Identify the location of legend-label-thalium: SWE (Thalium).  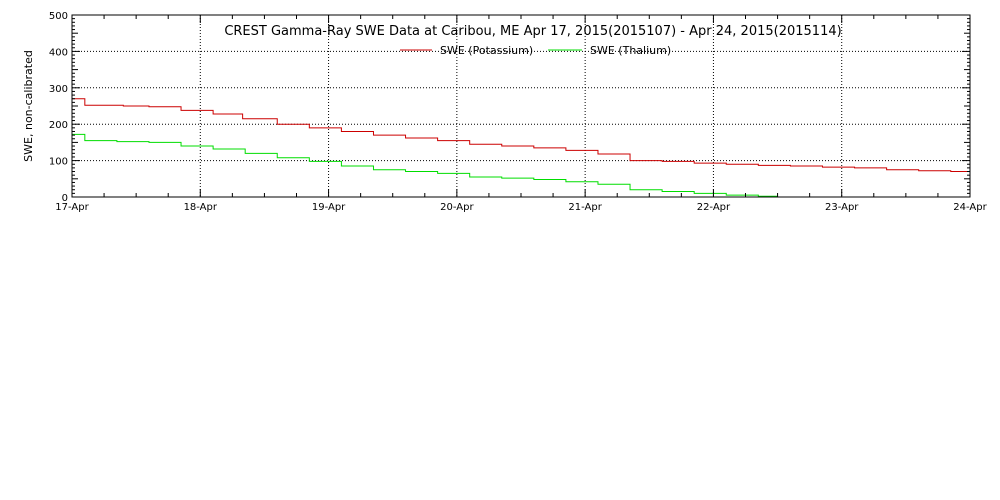
(630, 50).